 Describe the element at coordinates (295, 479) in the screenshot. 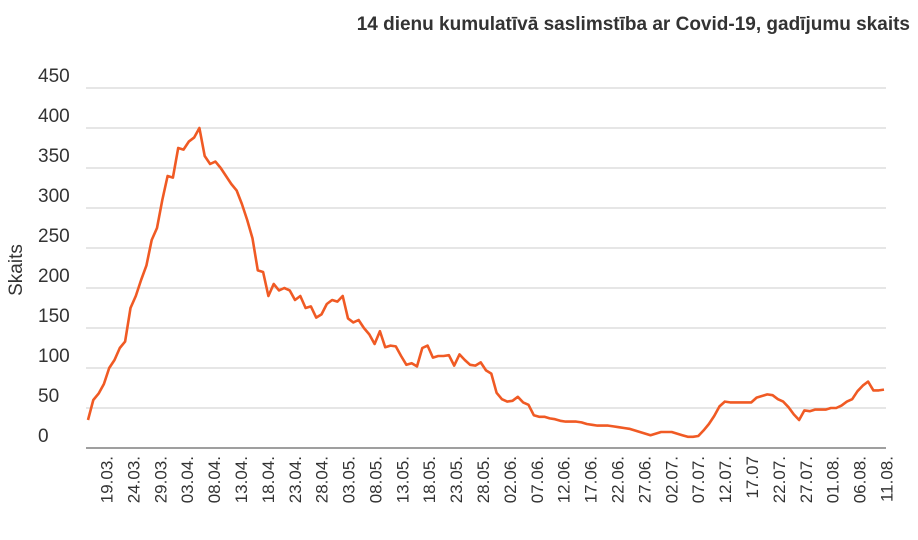

I see `x-tick-label: 23.04.` at that location.